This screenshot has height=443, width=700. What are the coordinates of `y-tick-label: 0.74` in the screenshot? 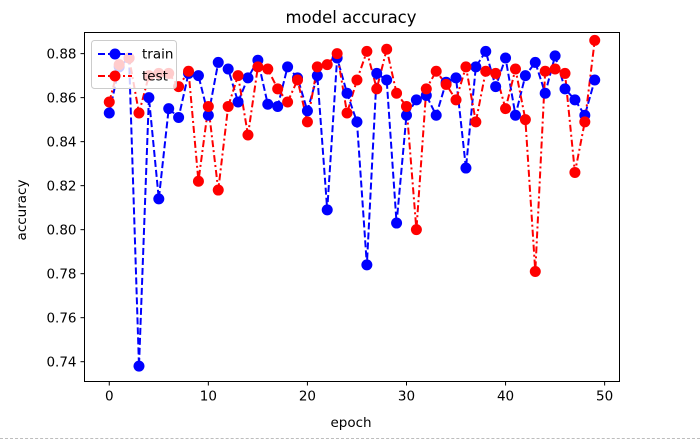 It's located at (61, 363).